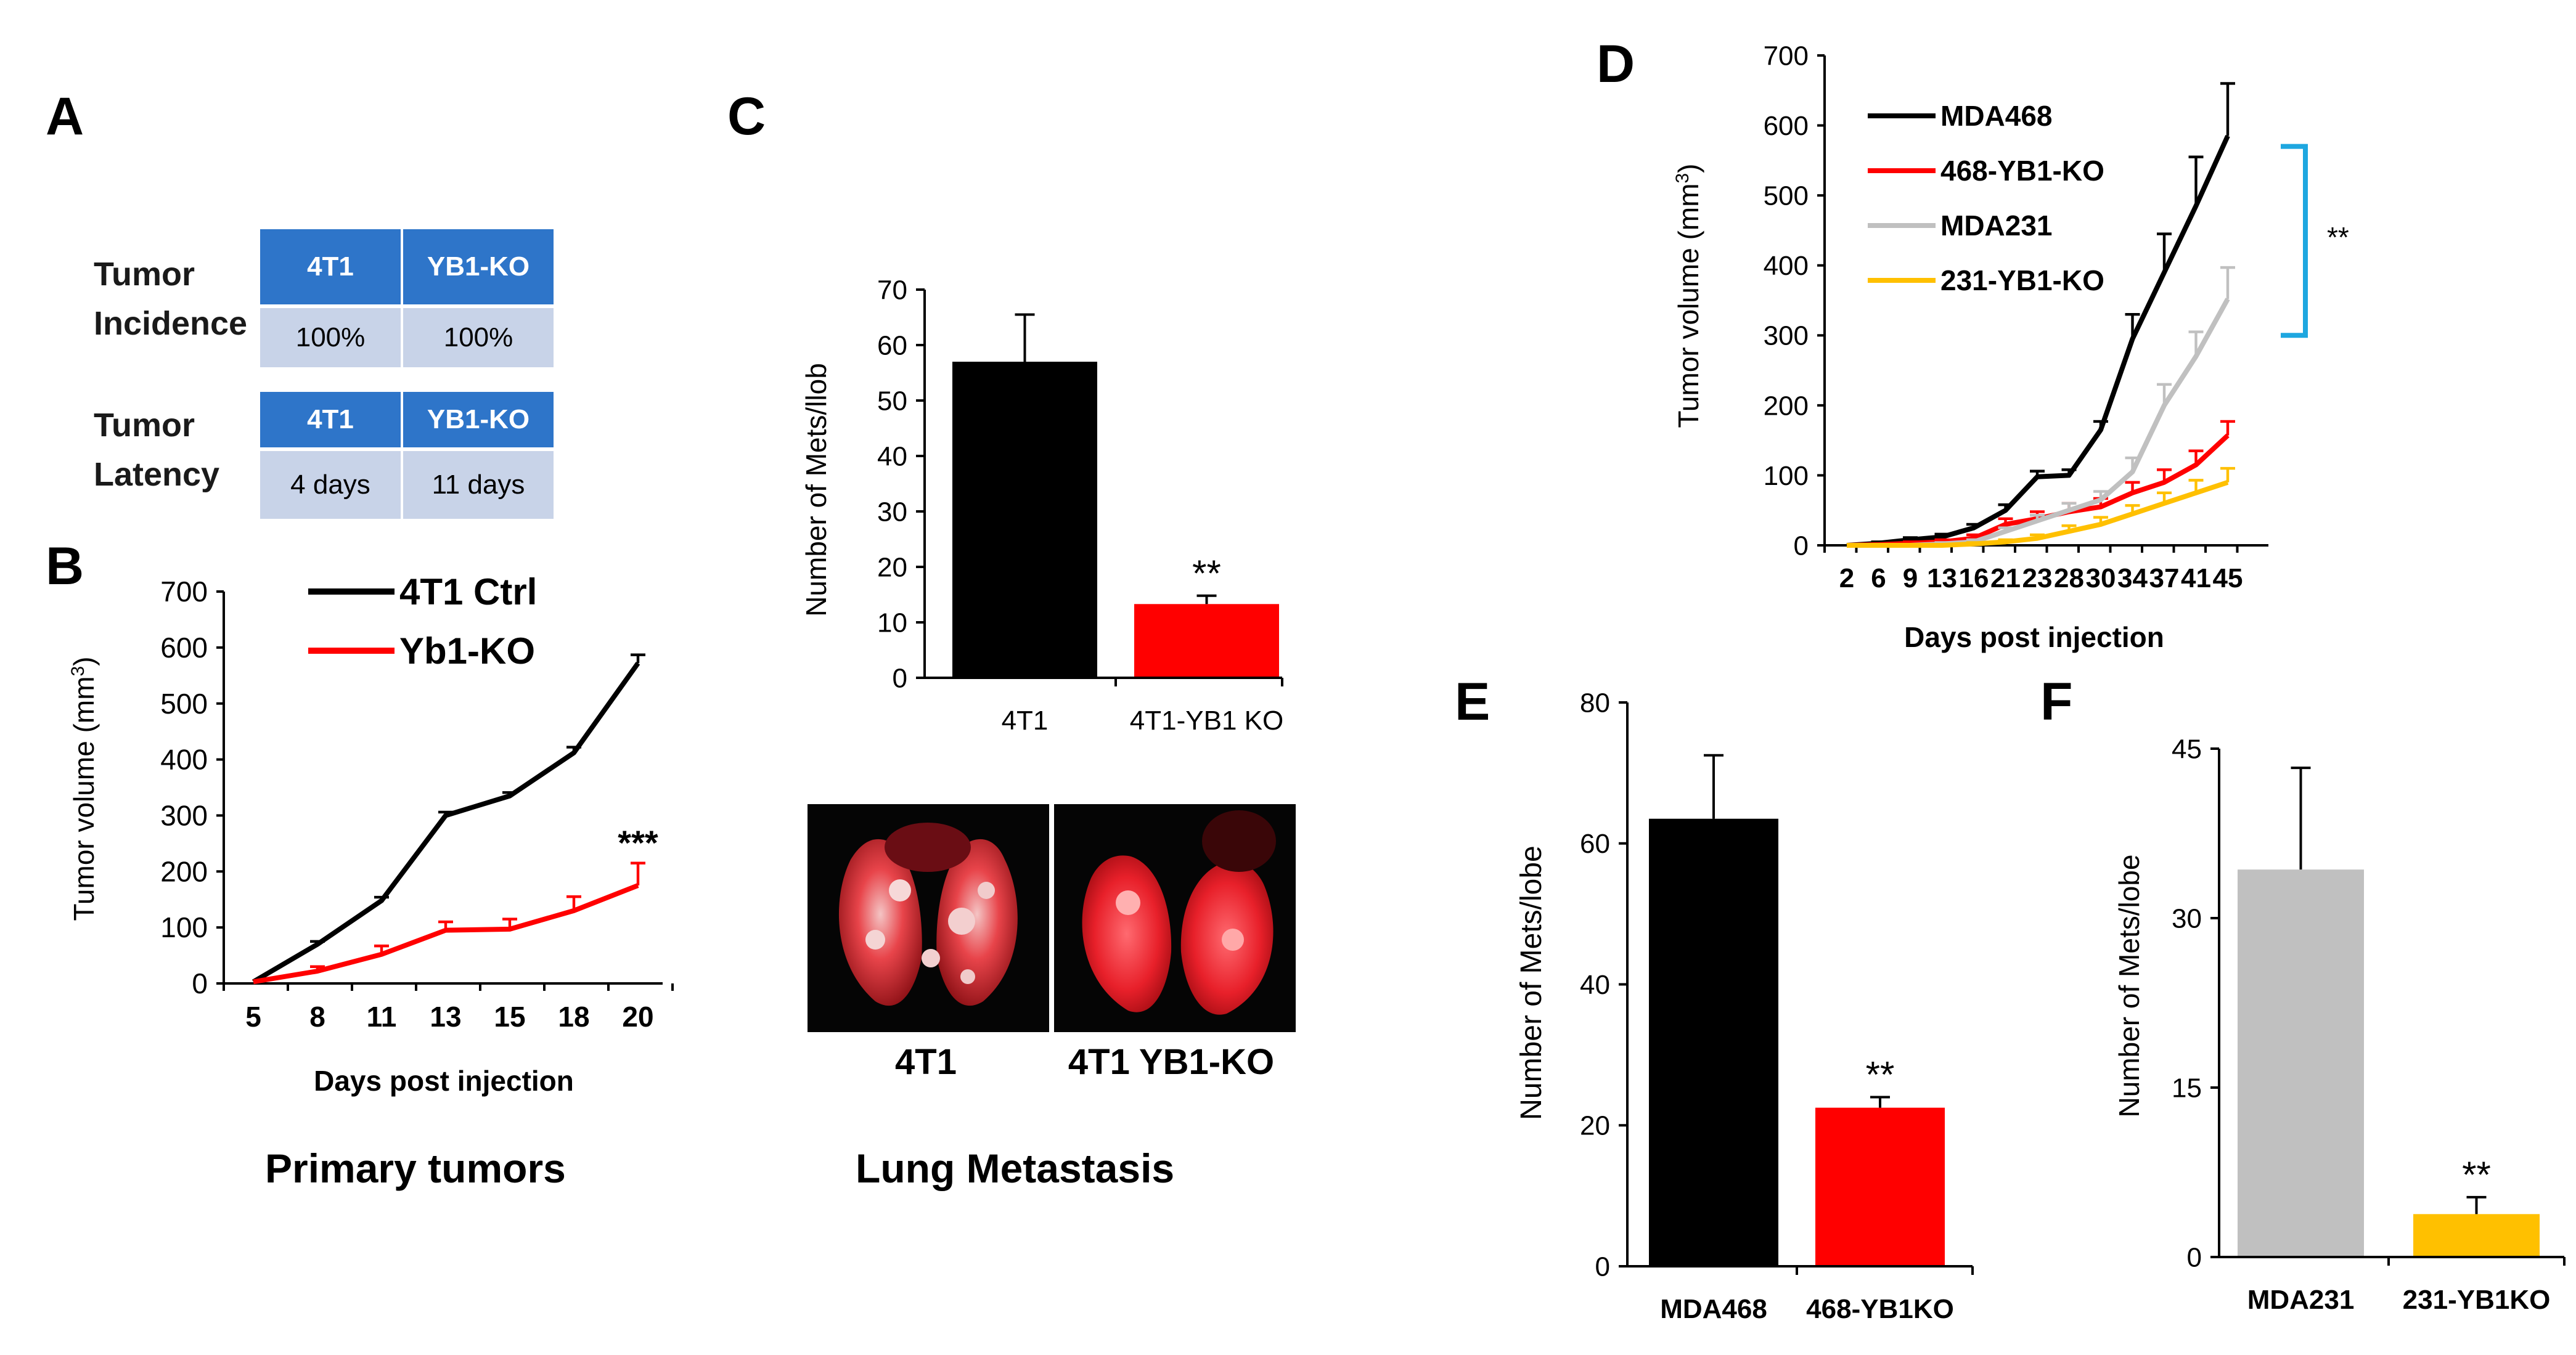 The image size is (2576, 1355). I want to click on x-tick-label: 20, so click(637, 1017).